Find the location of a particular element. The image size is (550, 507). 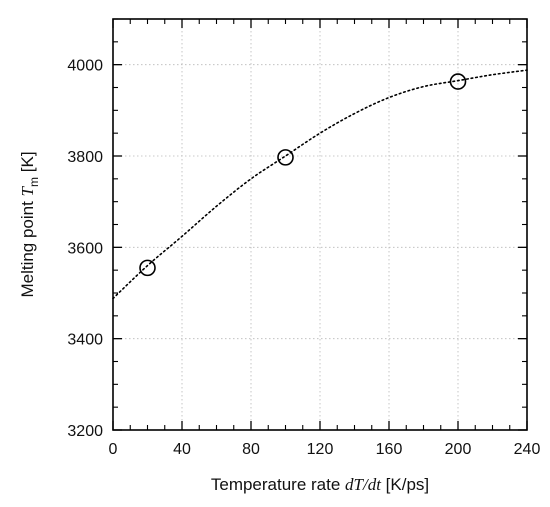

y-tick-label: 4000 is located at coordinates (85, 66).